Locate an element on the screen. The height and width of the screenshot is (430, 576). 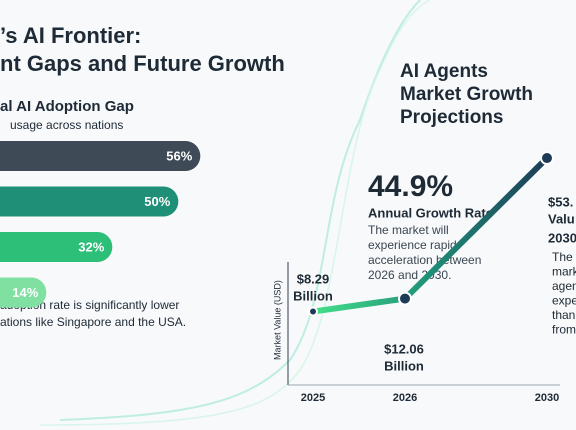
growth-rate: 44.9% is located at coordinates (410, 186).